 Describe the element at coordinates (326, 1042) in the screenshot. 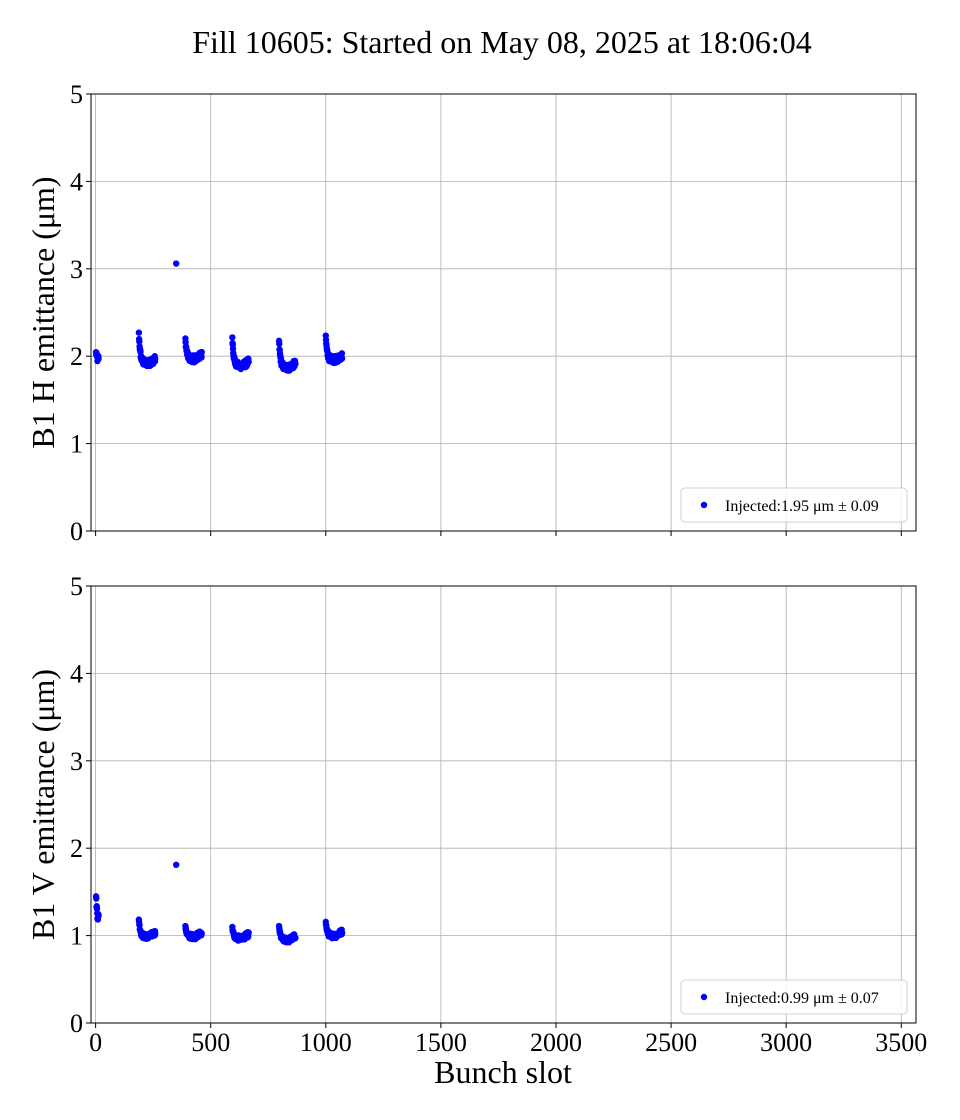

I see `x-tick-label: 1000` at that location.